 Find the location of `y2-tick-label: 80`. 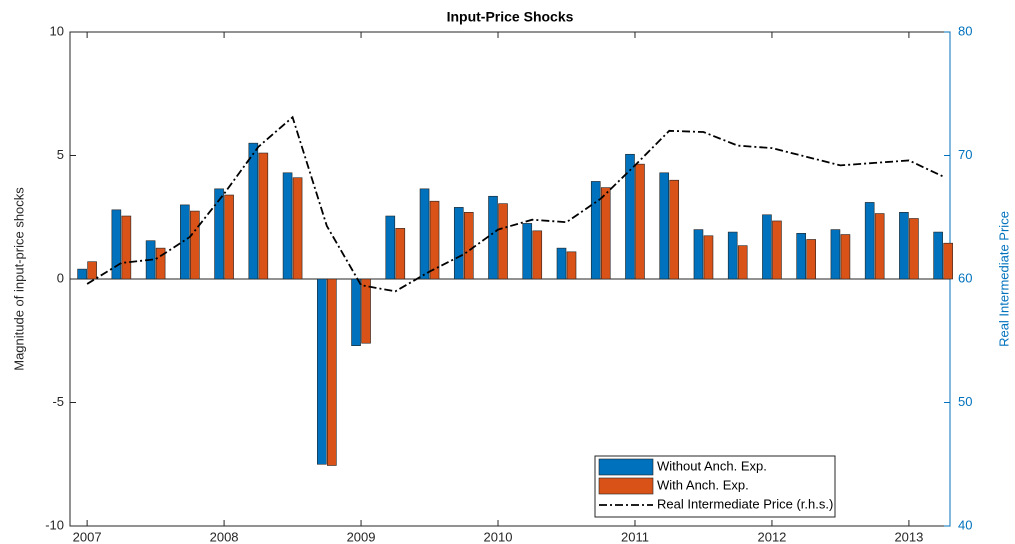

y2-tick-label: 80 is located at coordinates (965, 30).